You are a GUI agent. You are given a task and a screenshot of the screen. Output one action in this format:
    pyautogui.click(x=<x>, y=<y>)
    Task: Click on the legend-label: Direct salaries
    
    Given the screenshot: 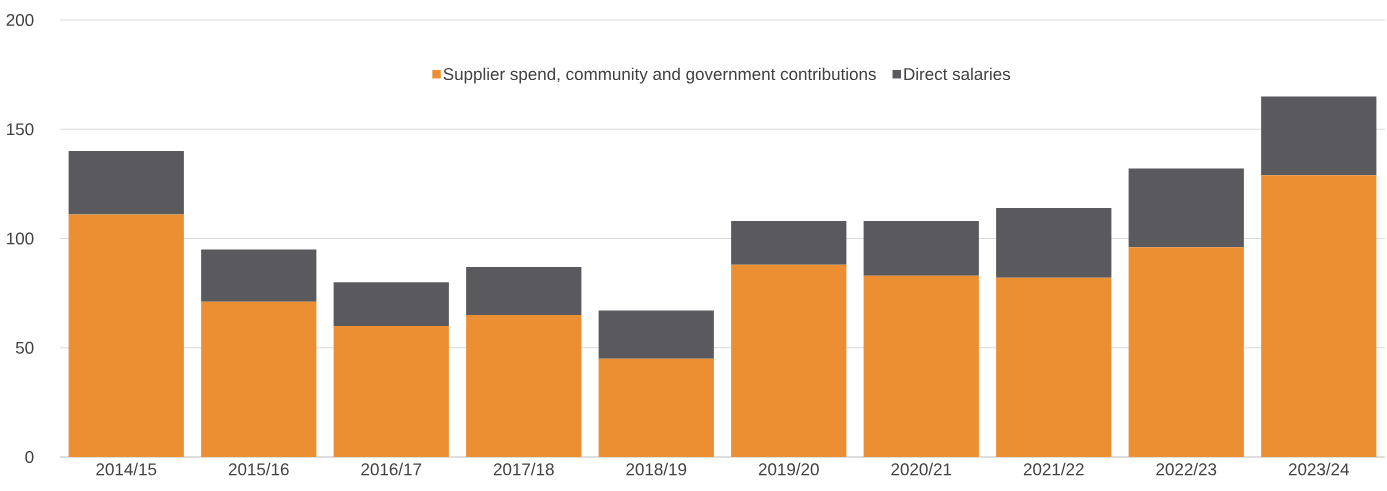 What is the action you would take?
    pyautogui.click(x=957, y=74)
    